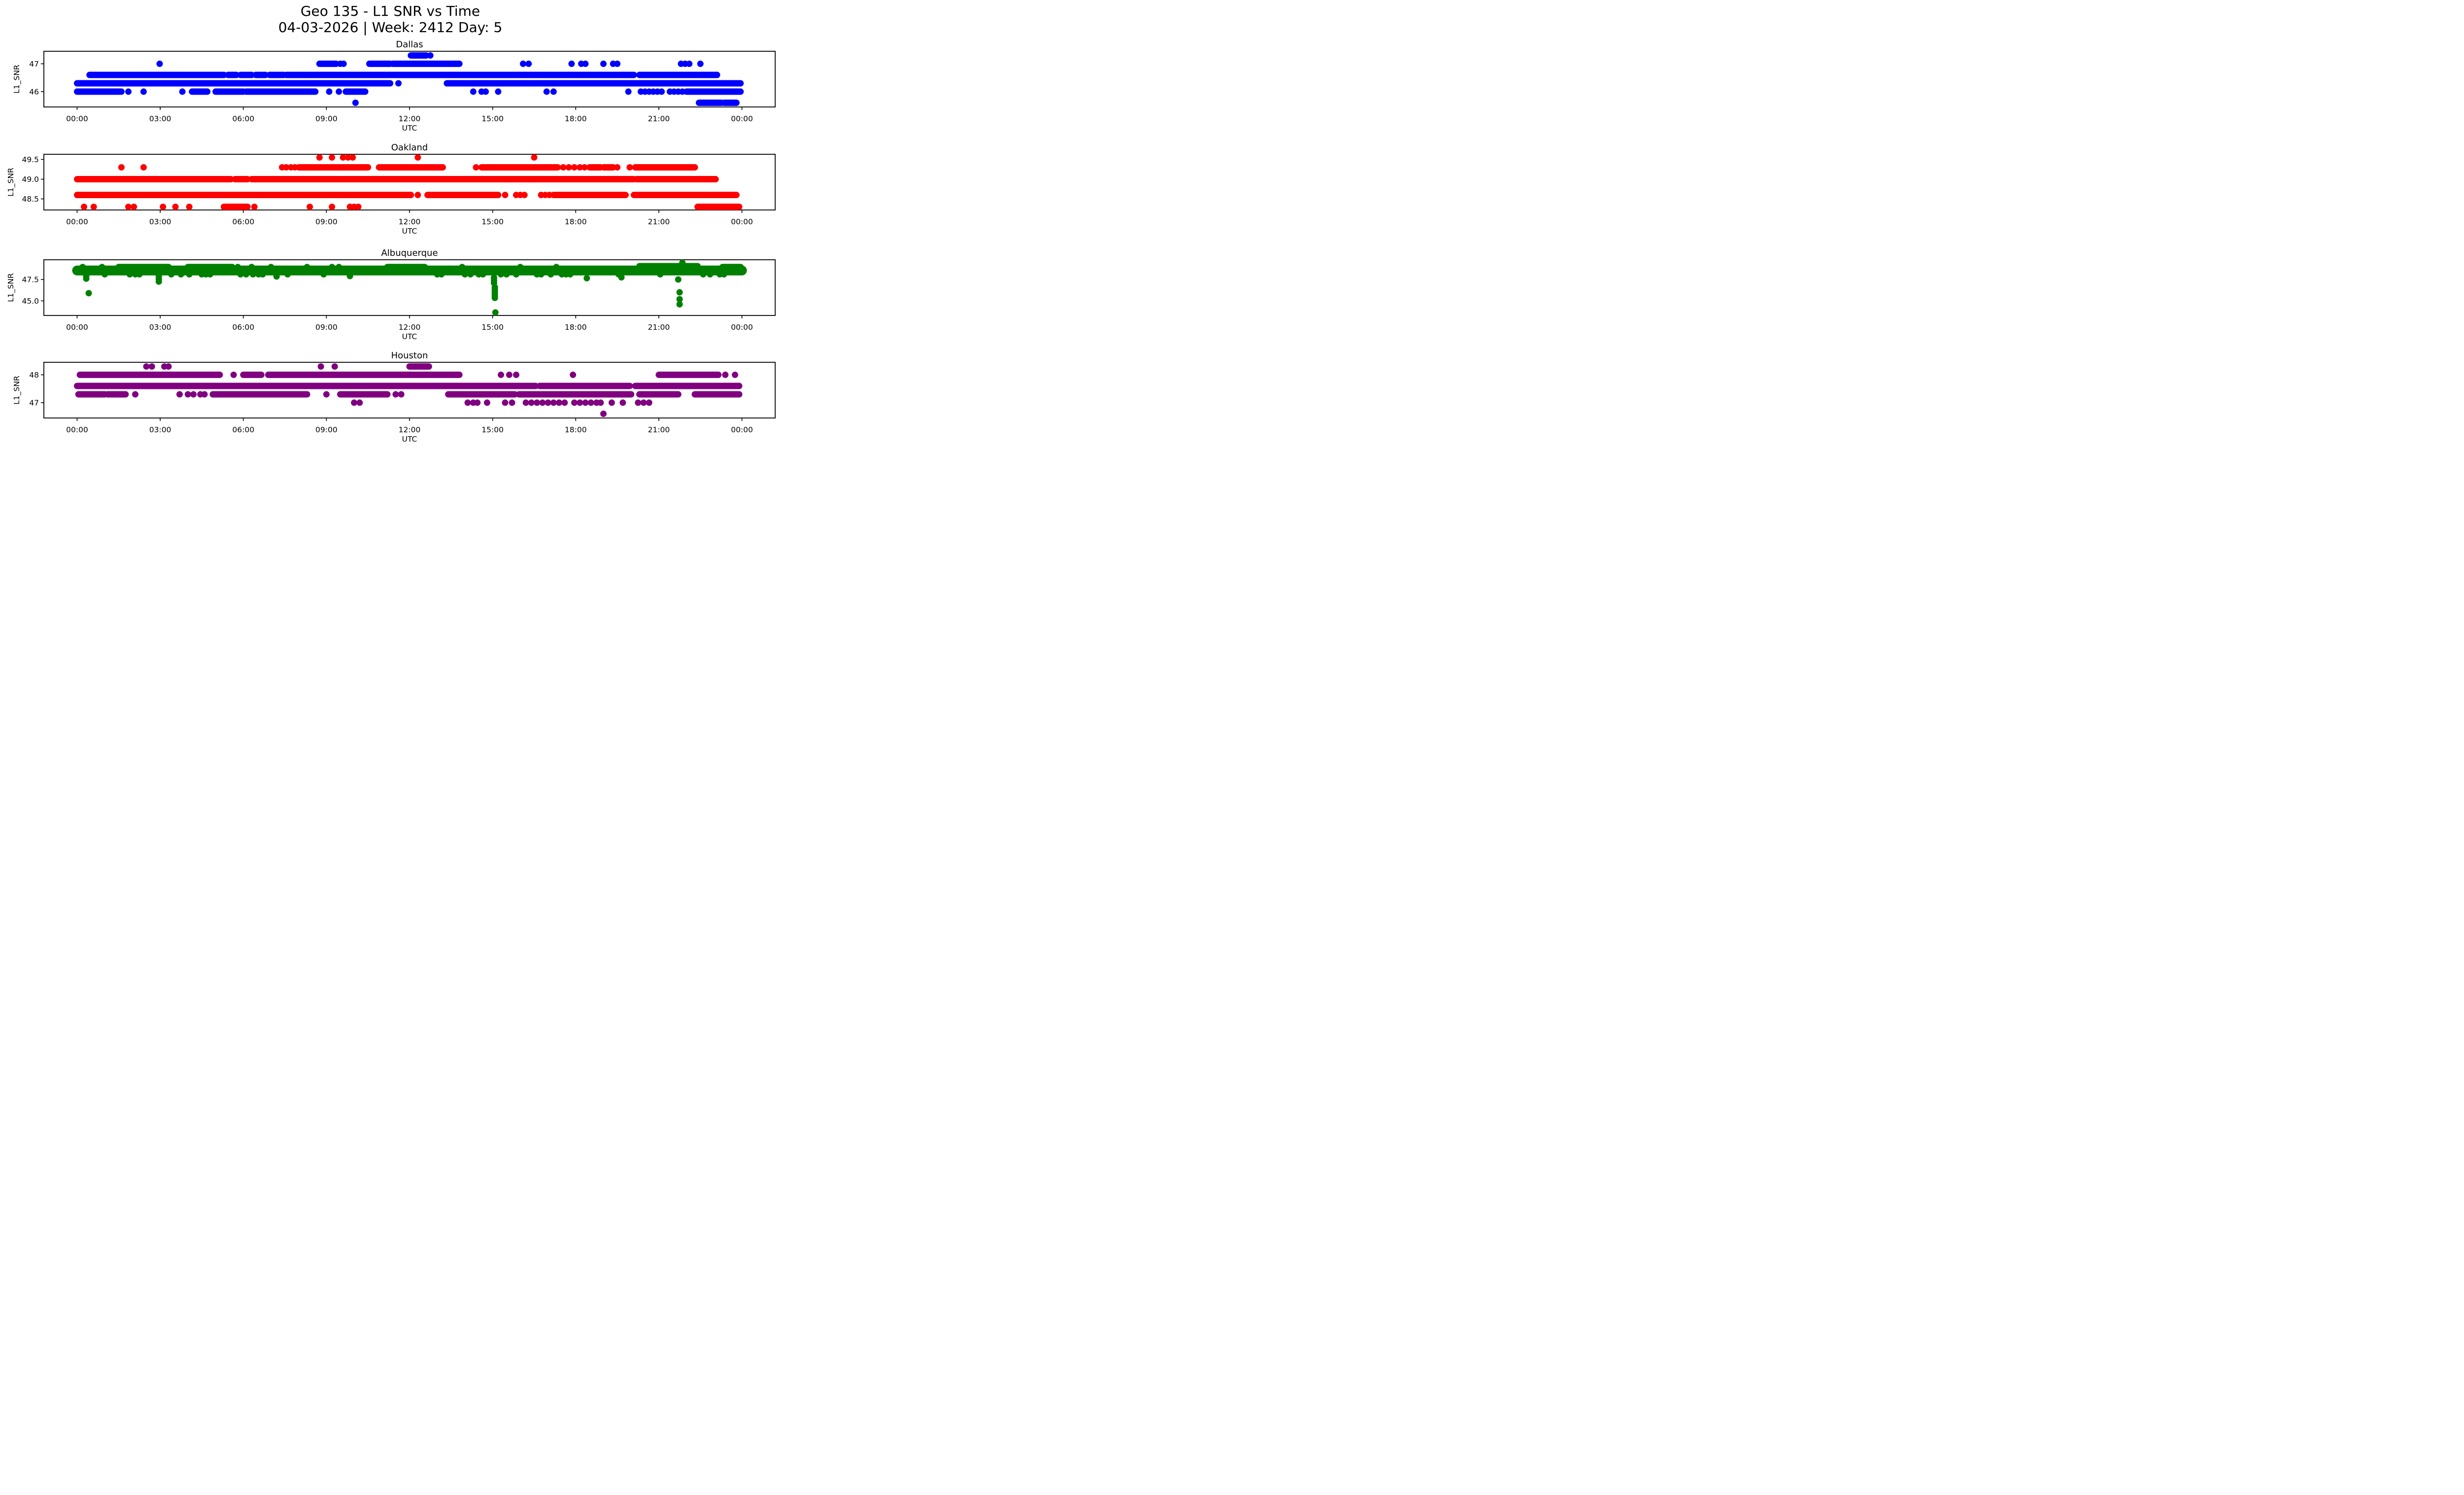  Describe the element at coordinates (390, 27) in the screenshot. I see `suptitle-line2: 04-03-2026 | Week: 2412 Day: 5` at that location.